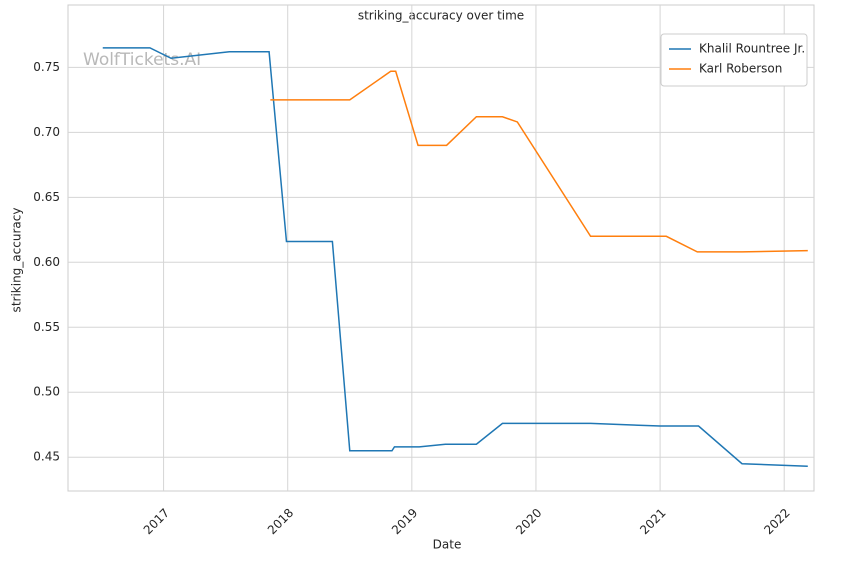 Image resolution: width=852 pixels, height=561 pixels. What do you see at coordinates (441, 16) in the screenshot?
I see `chart-title: striking_accuracy over time` at bounding box center [441, 16].